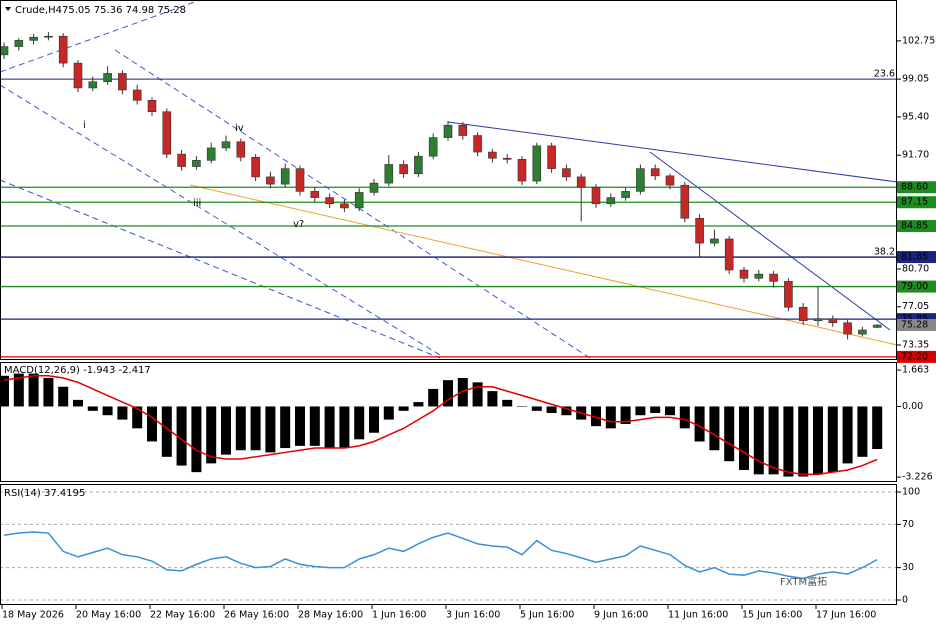  Describe the element at coordinates (440, 555) in the screenshot. I see `rsi-line` at that location.